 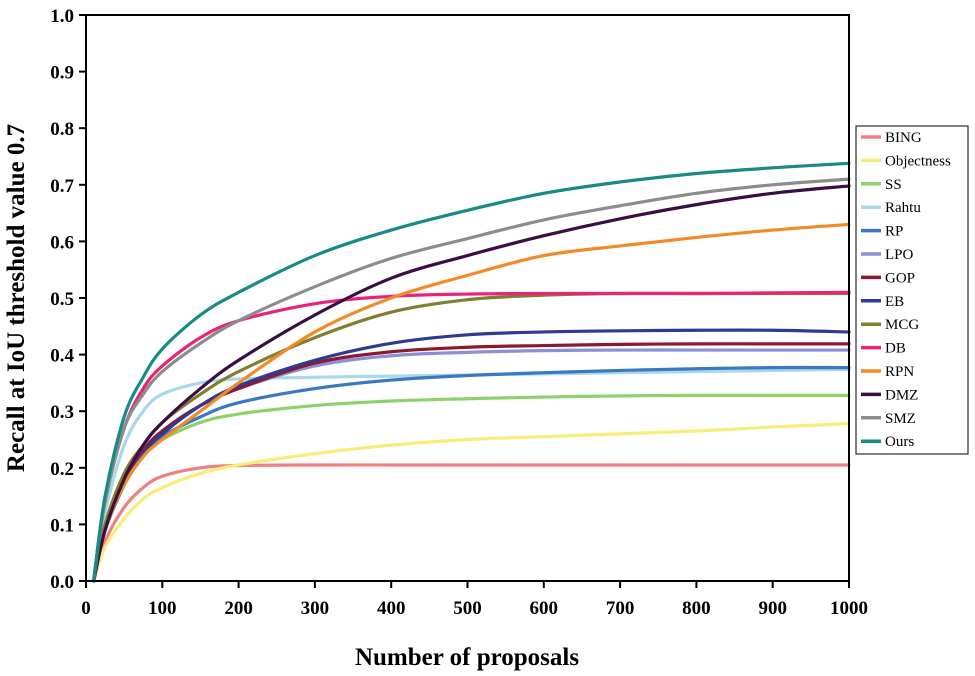 I want to click on legend-item-lpo: LPO, so click(x=887, y=255).